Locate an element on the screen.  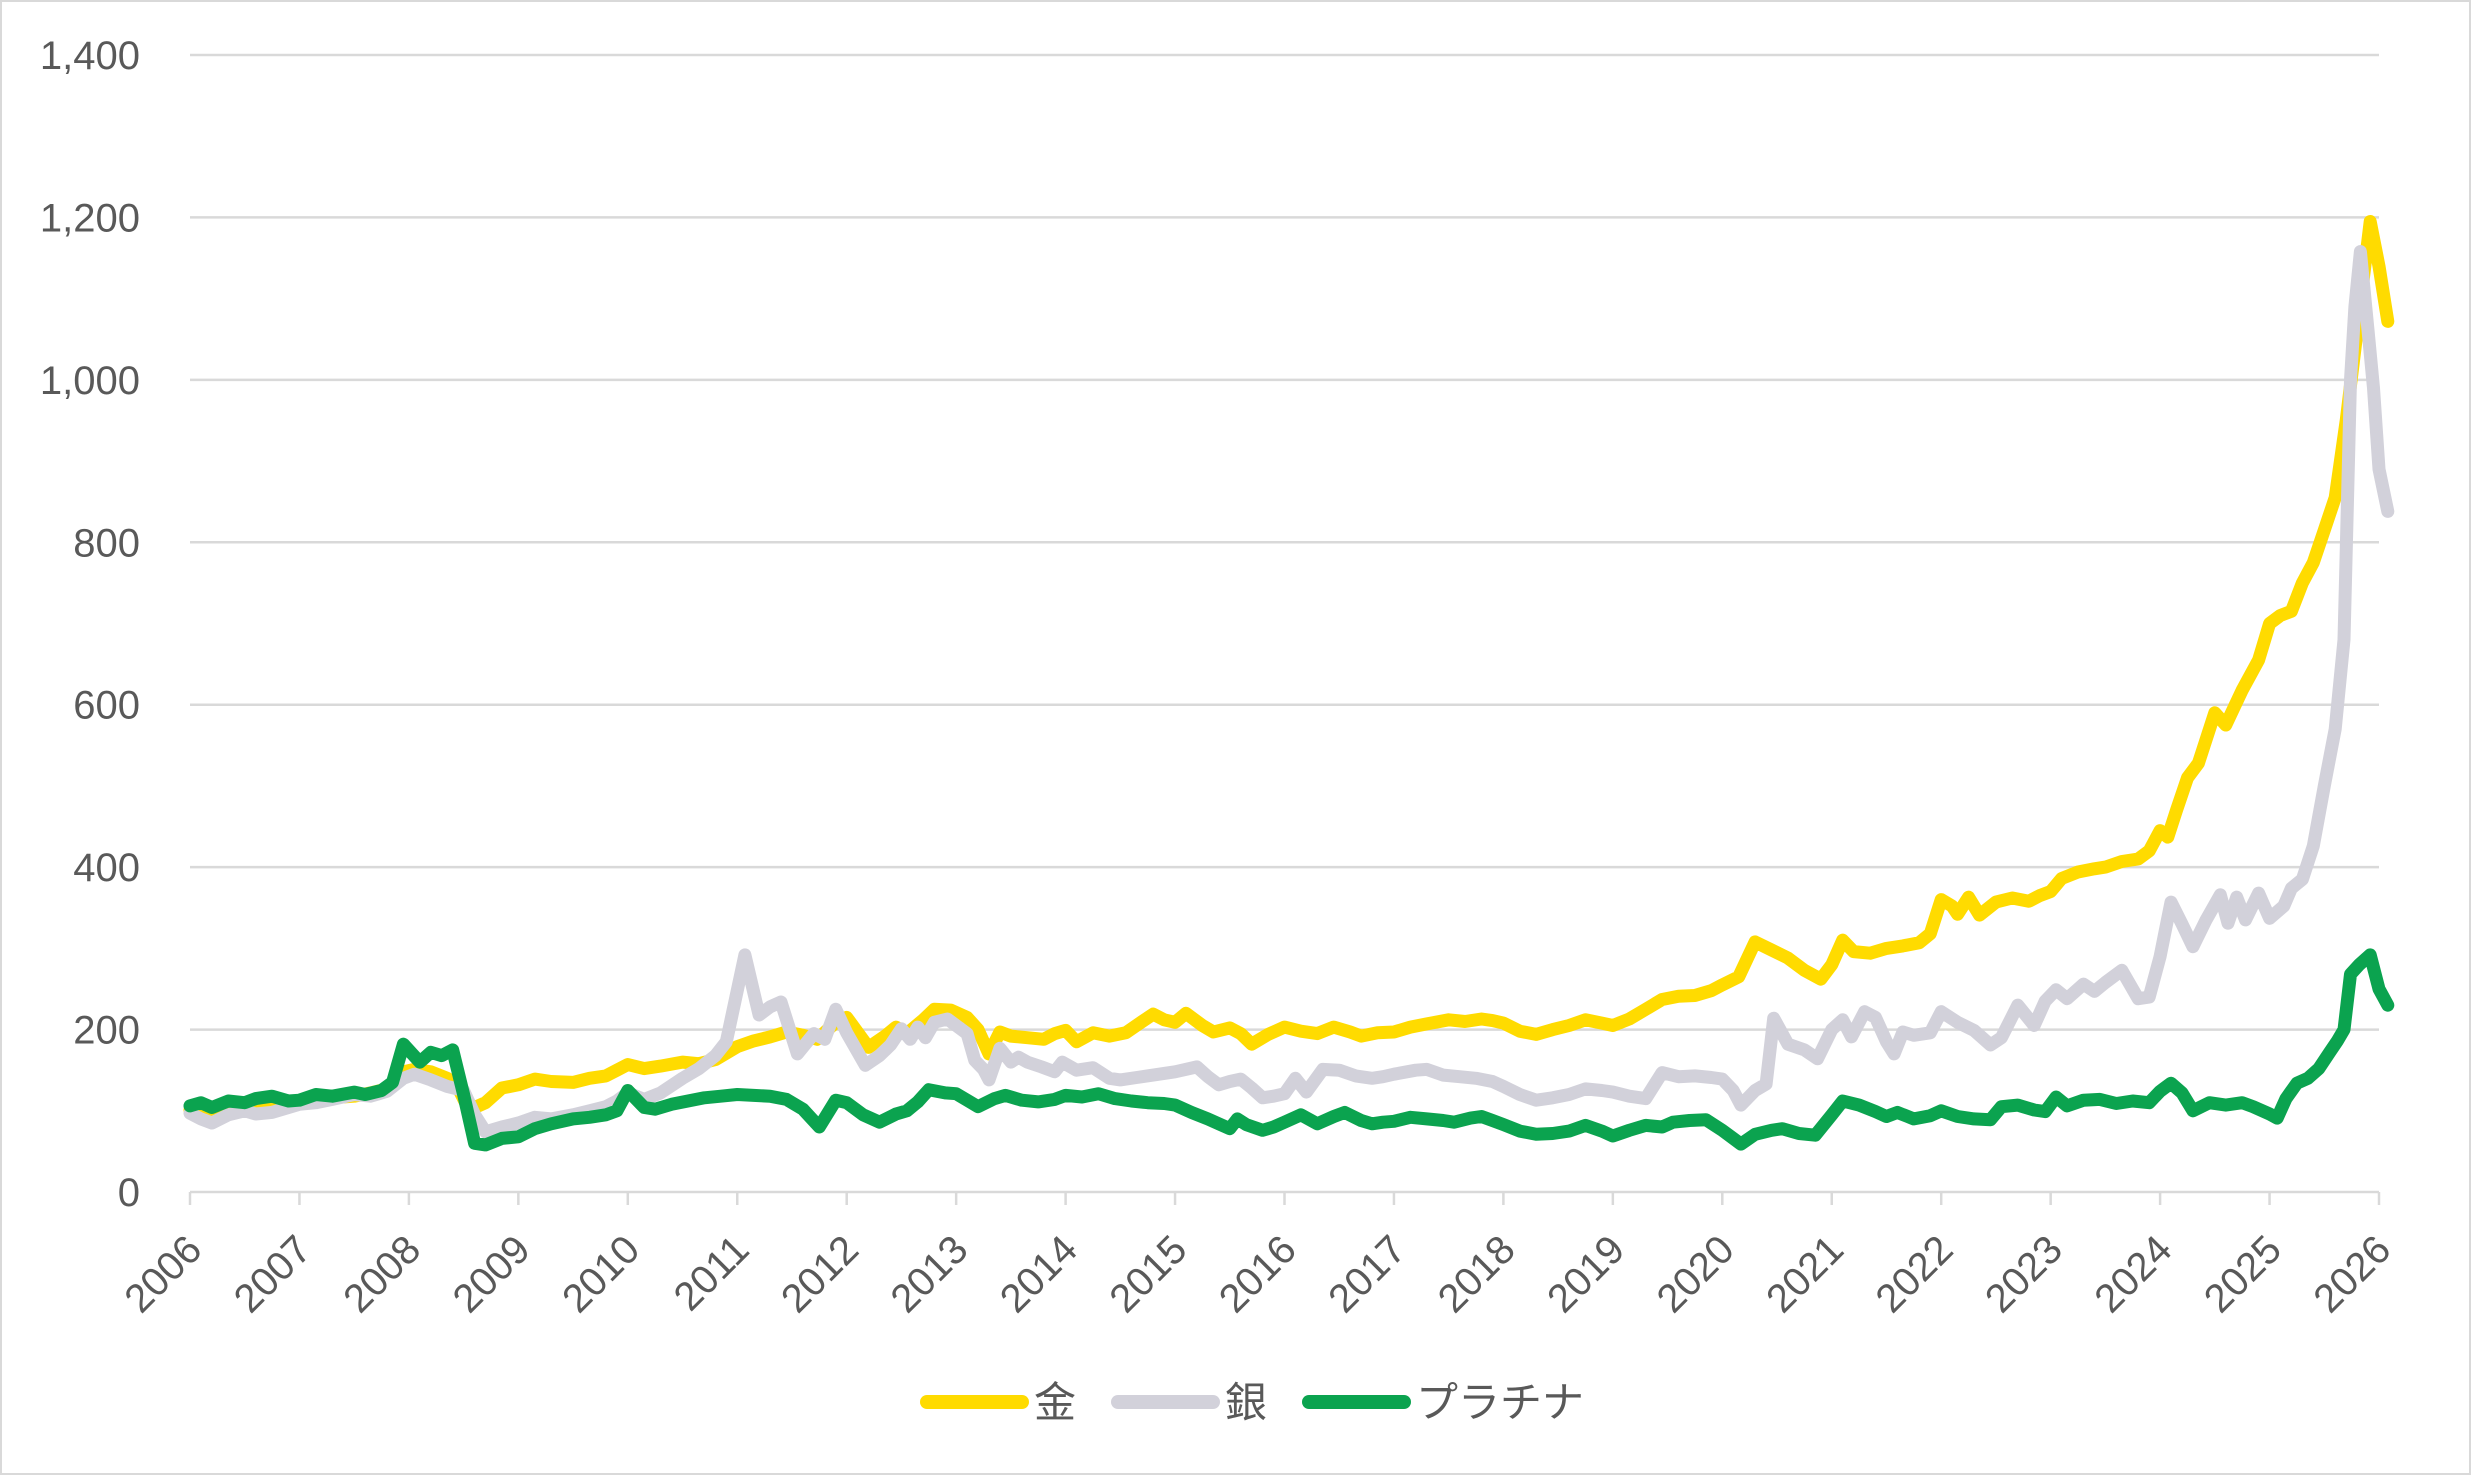
x-axis-label-2011: 2011 is located at coordinates (712, 1273).